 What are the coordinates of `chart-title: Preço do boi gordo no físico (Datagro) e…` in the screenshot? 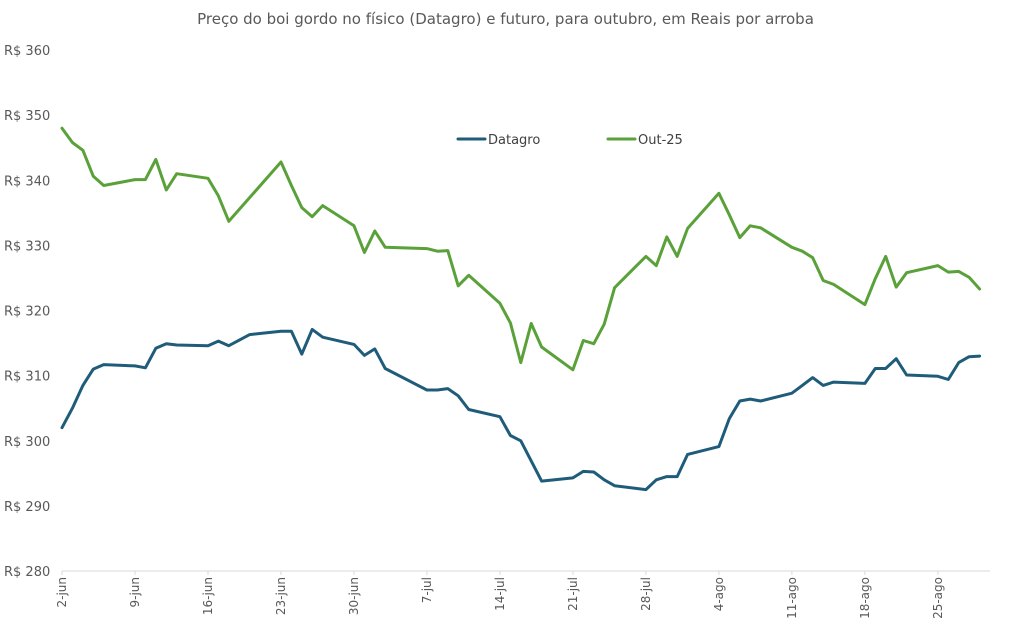 It's located at (505, 19).